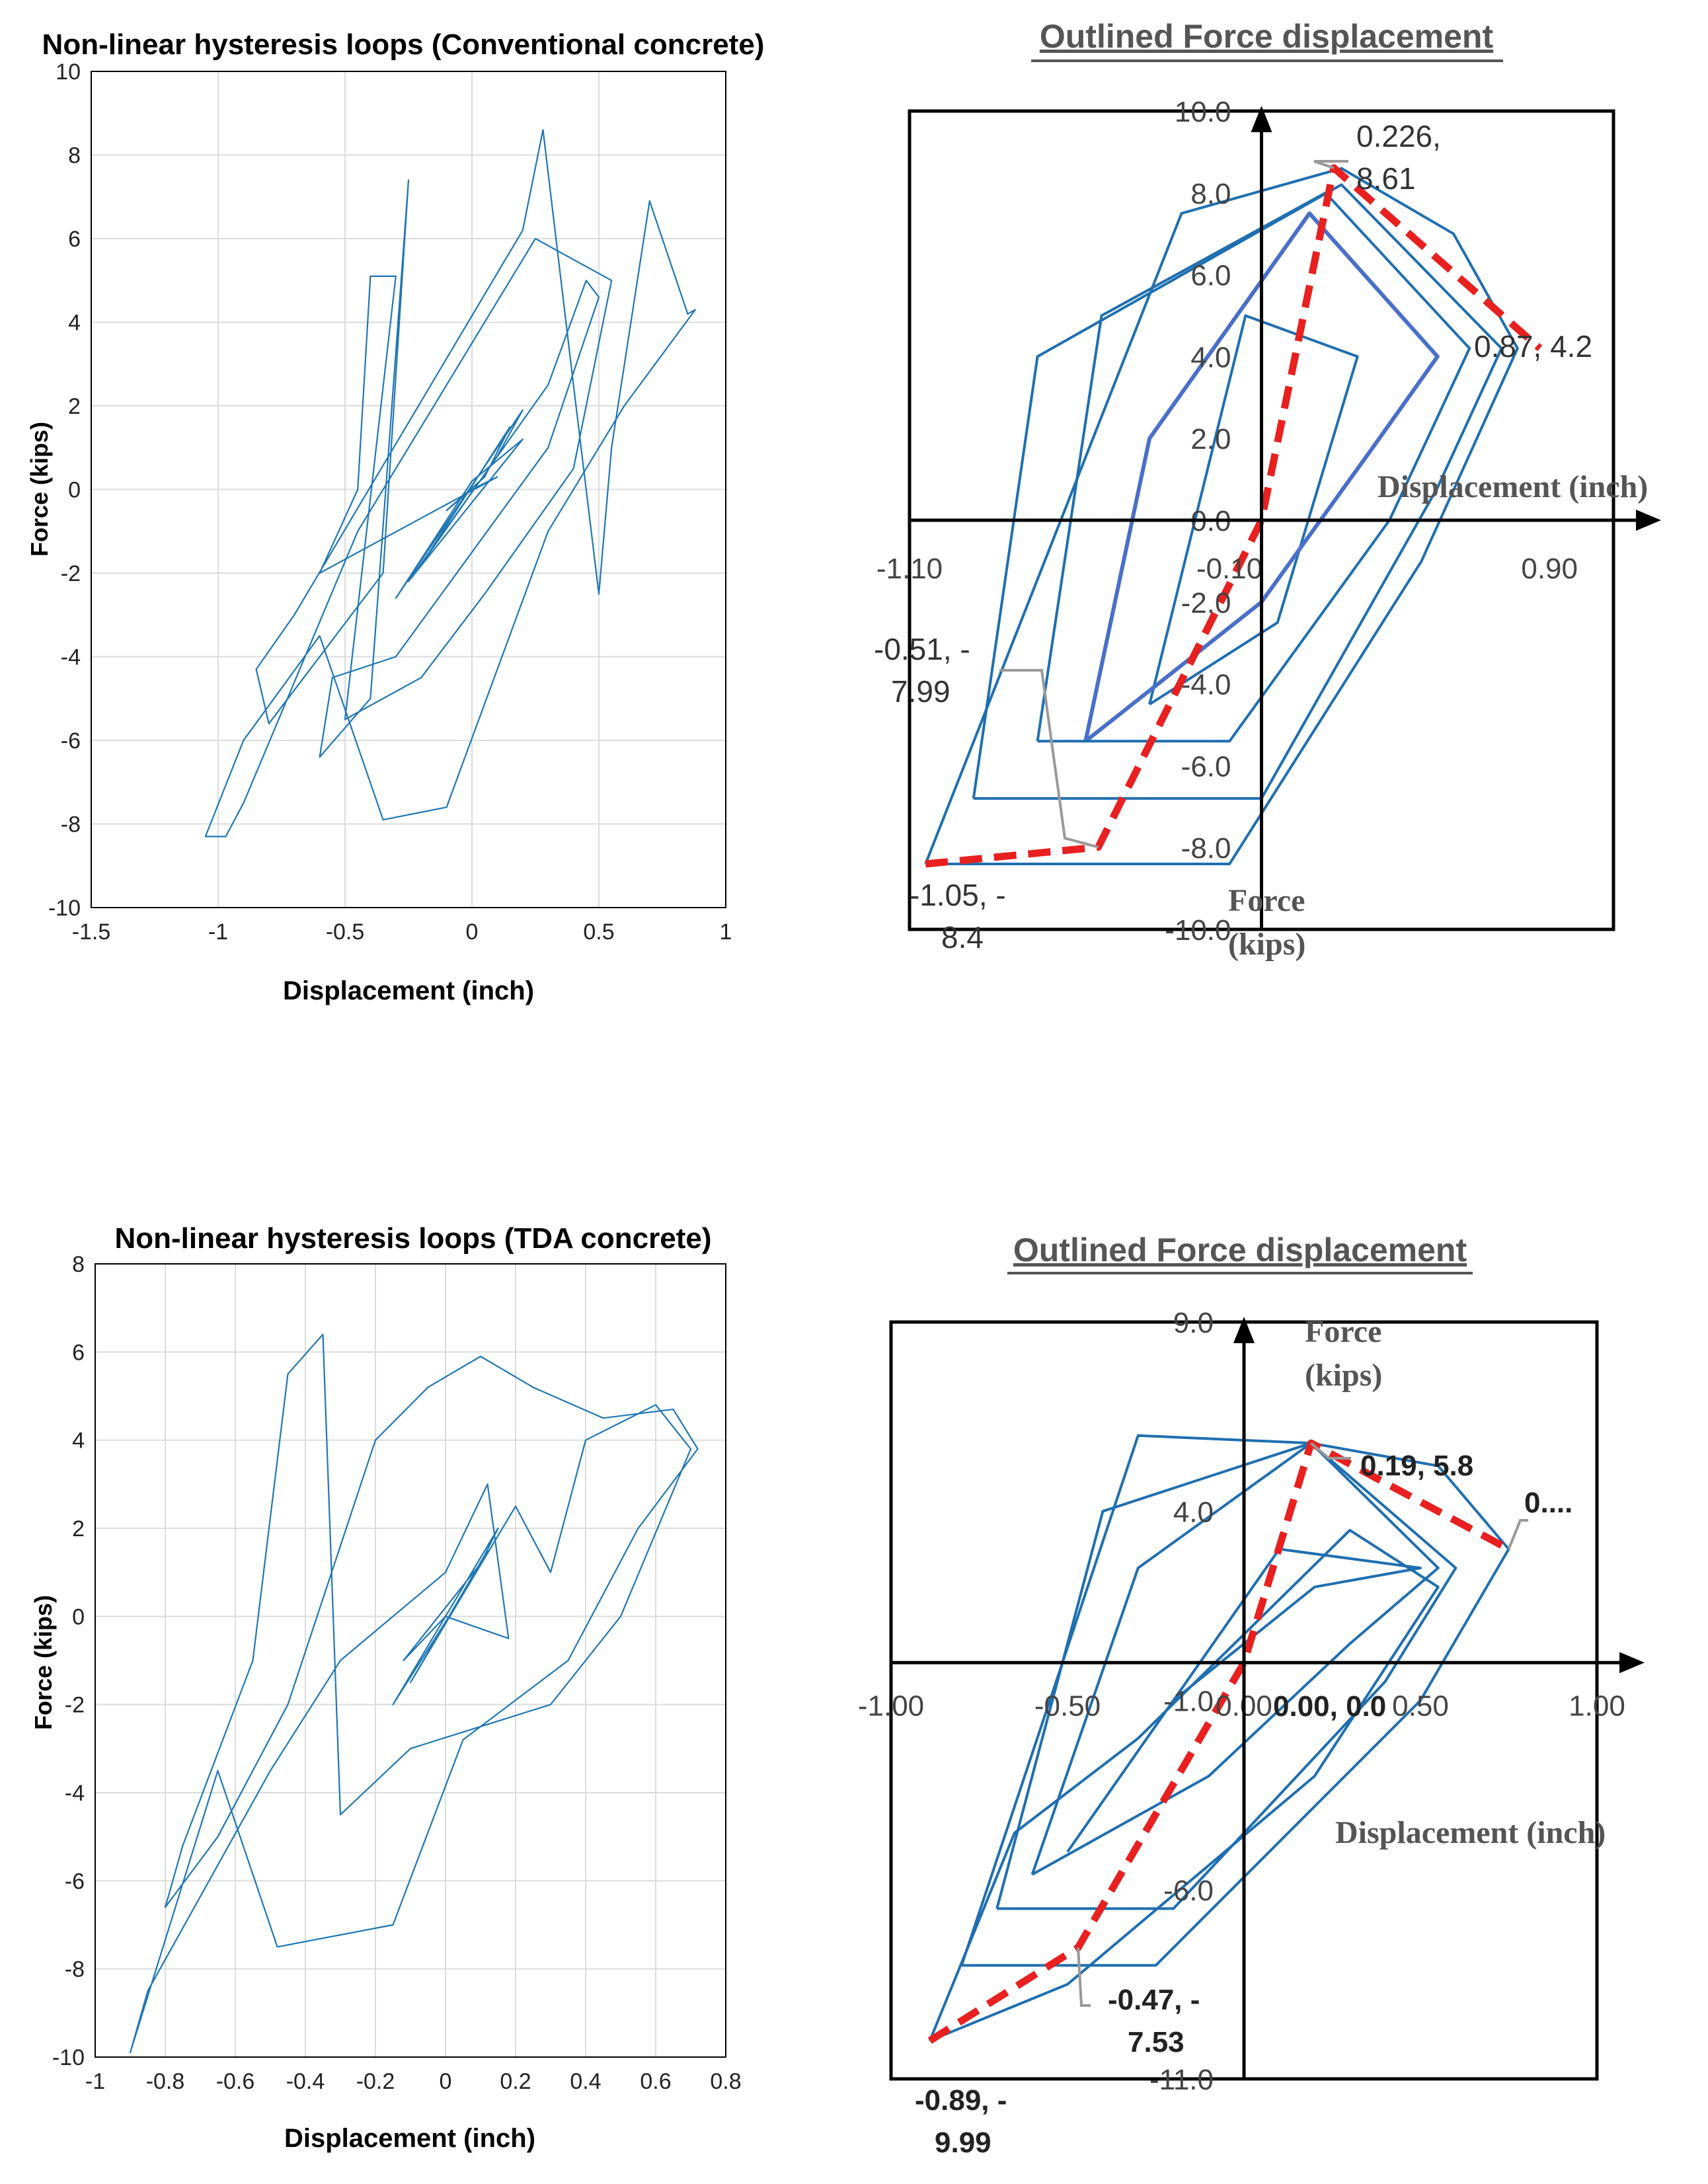  I want to click on x-tick-label: 0.50, so click(1420, 1706).